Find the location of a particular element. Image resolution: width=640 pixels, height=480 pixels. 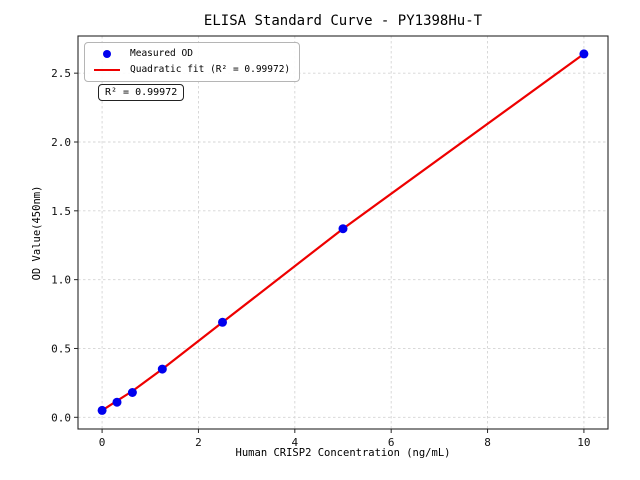

legend-label-quadratic-fit: Quadratic fit (R² = 0.99972) is located at coordinates (210, 69).